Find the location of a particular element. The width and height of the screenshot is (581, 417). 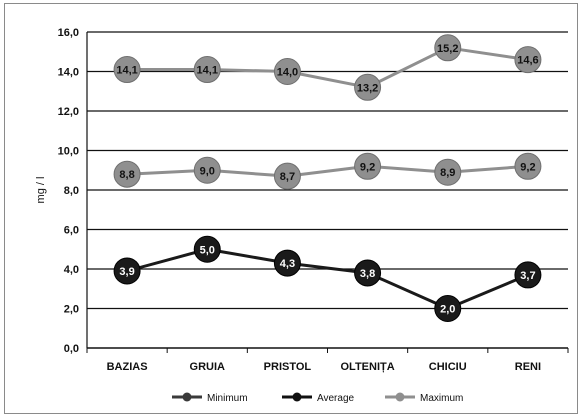

legend: Minimum Average Maximum is located at coordinates (317, 398).